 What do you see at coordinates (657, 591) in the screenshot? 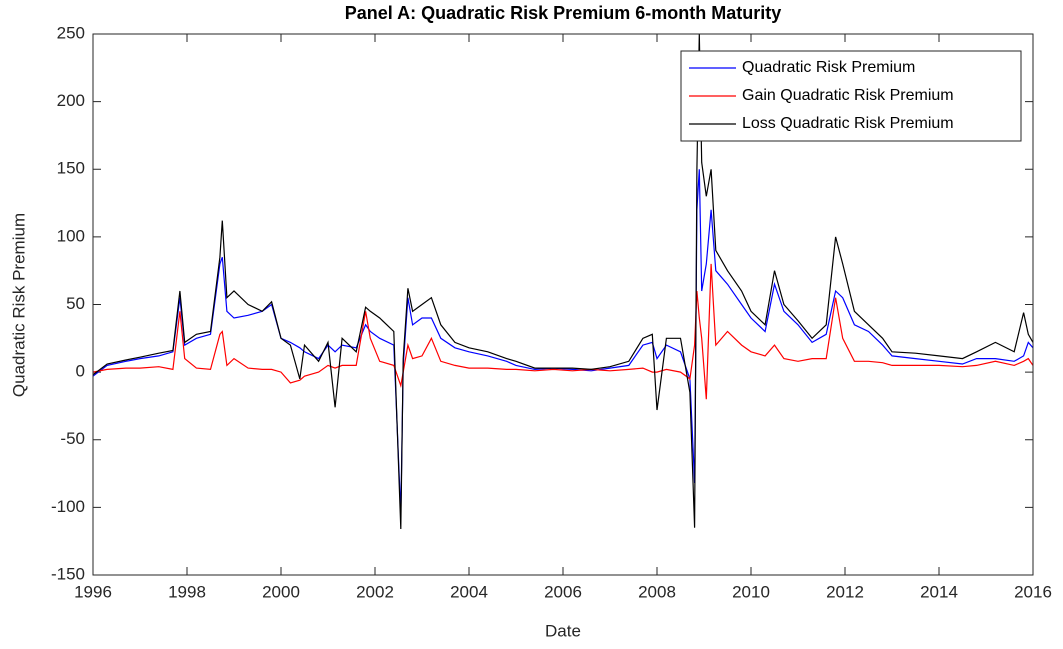
I see `x-tick-label: 2008` at bounding box center [657, 591].